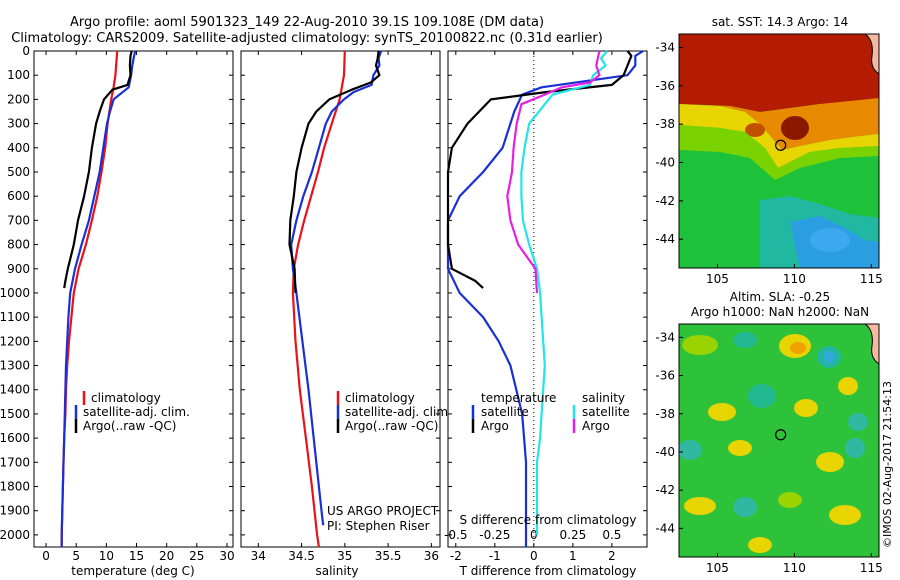 Image resolution: width=900 pixels, height=580 pixels. Describe the element at coordinates (318, 299) in the screenshot. I see `salinity-climatology-line` at that location.